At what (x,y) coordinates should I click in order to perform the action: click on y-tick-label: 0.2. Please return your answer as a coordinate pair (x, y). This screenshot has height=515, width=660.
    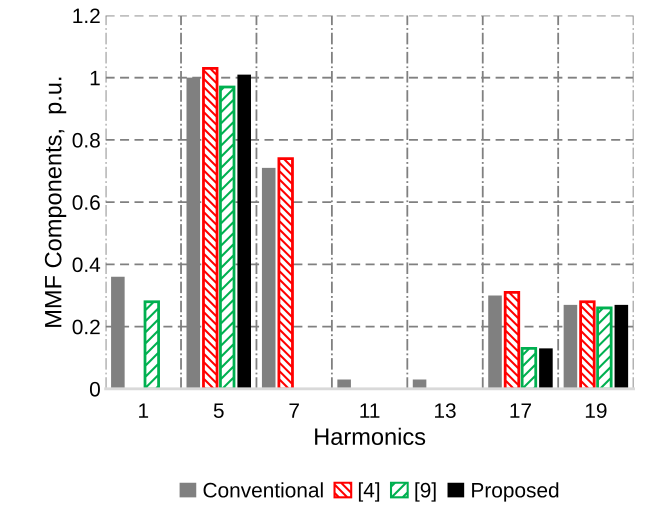
    Looking at the image, I should click on (86, 327).